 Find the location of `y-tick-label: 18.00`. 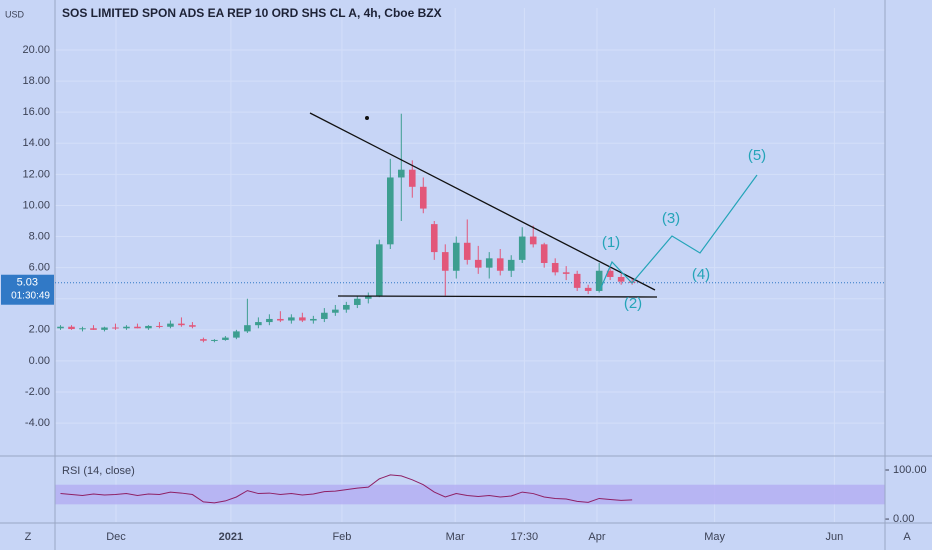

y-tick-label: 18.00 is located at coordinates (36, 81).